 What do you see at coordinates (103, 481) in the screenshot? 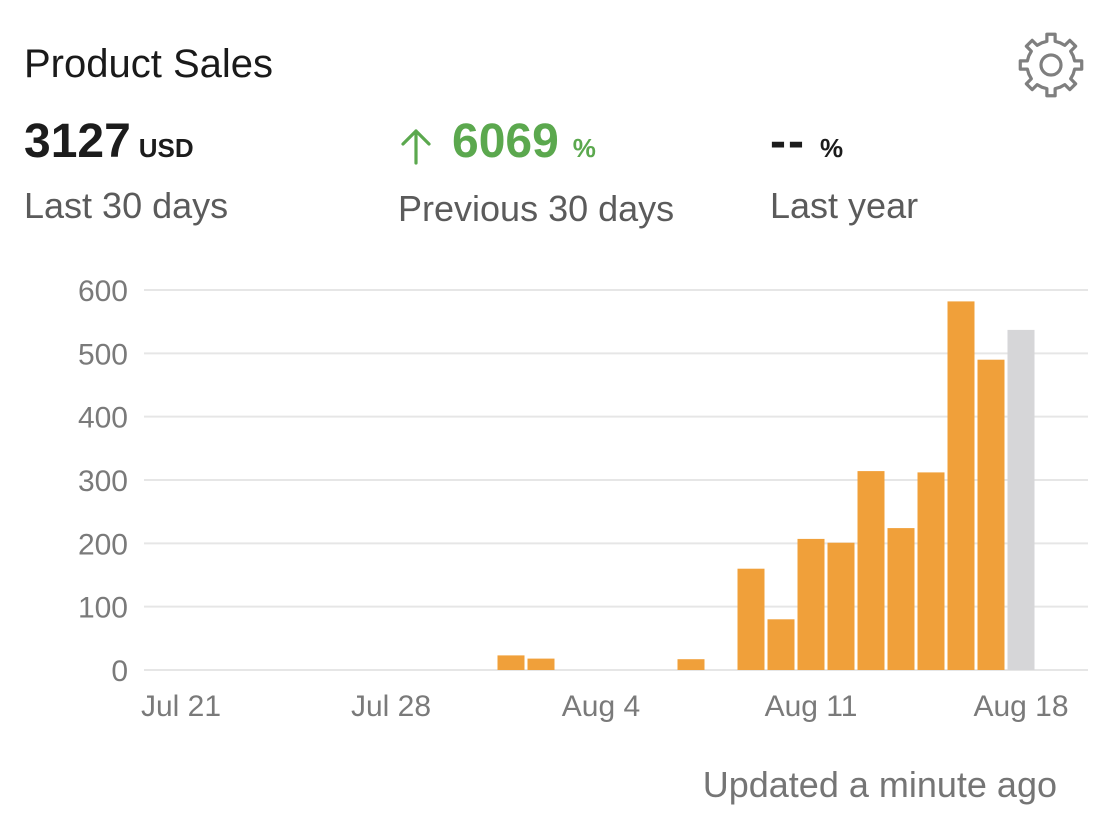
I see `y-tick-label: 300` at bounding box center [103, 481].